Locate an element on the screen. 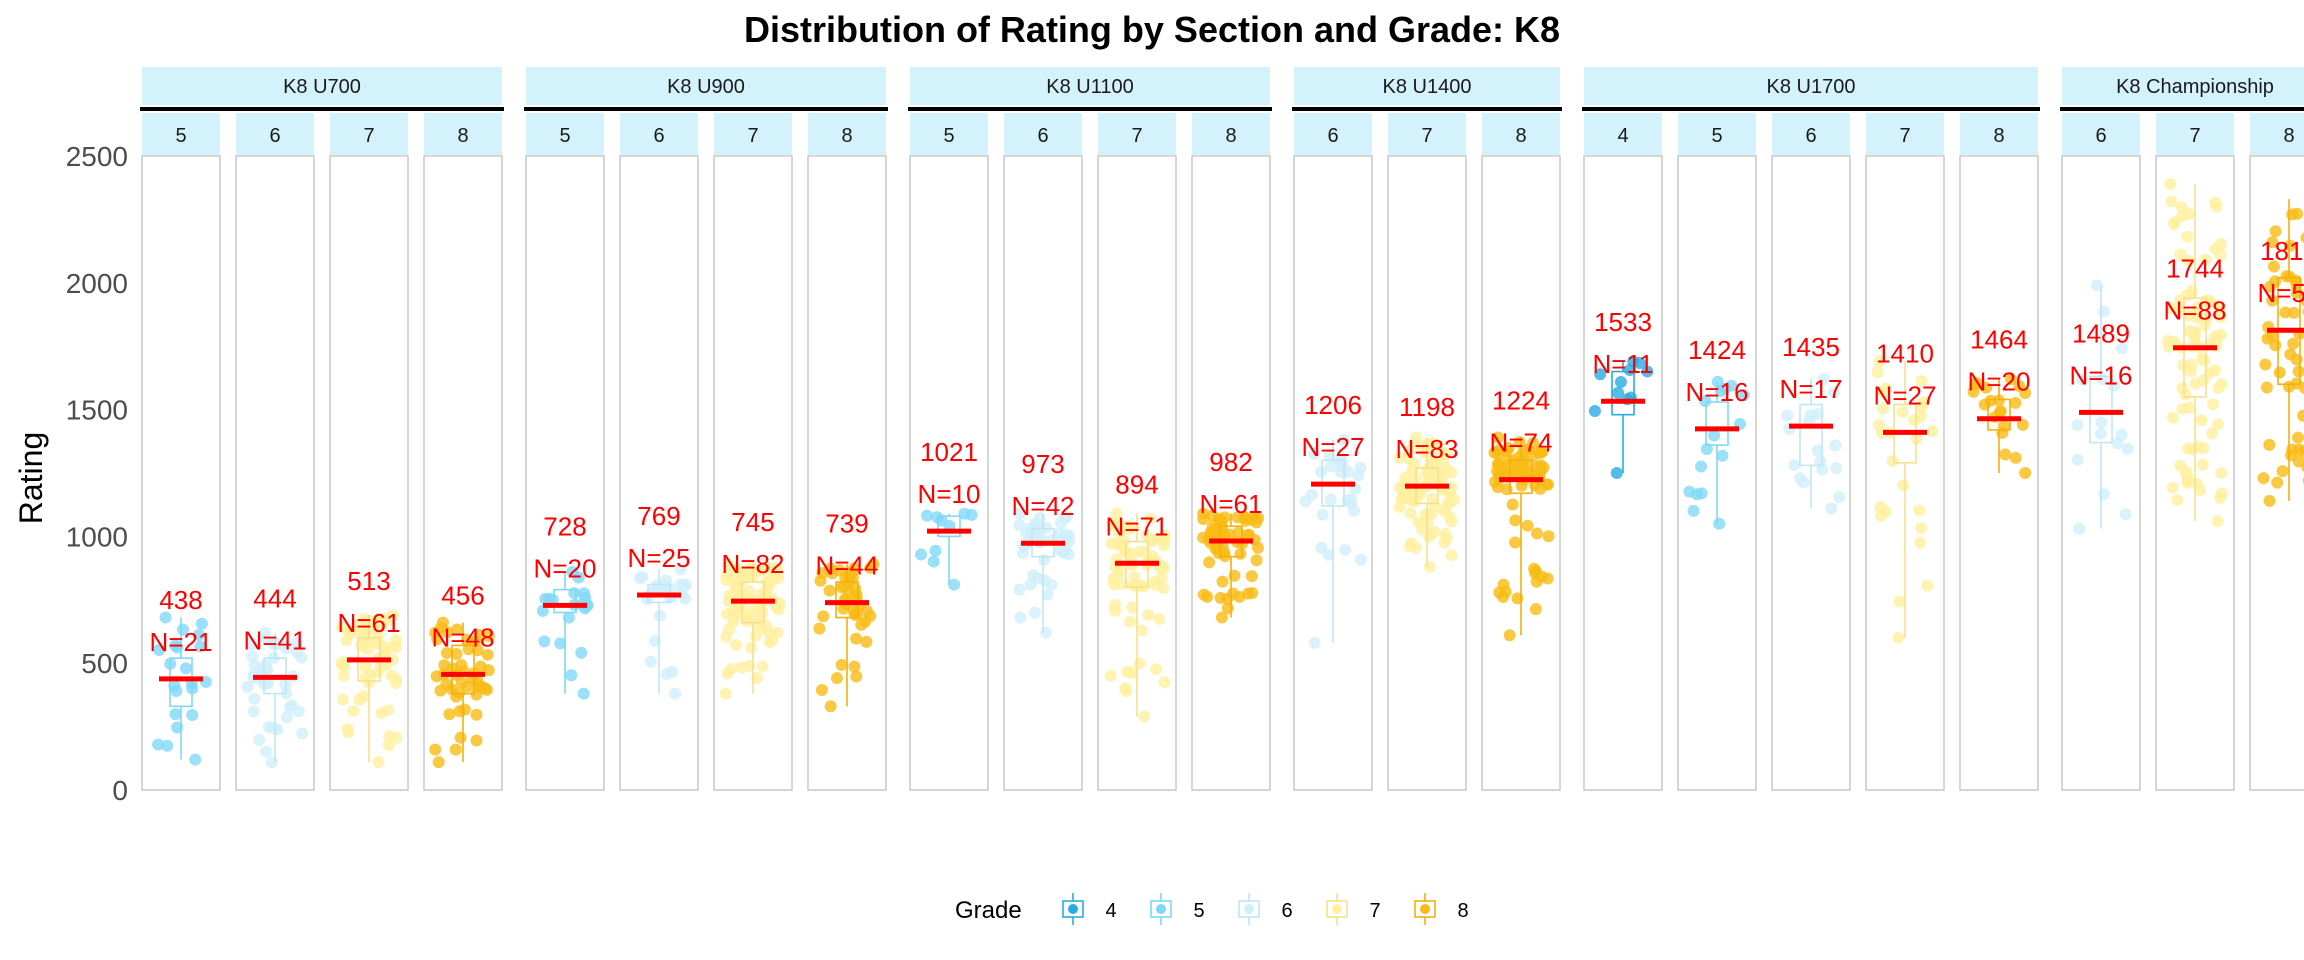 Image resolution: width=2304 pixels, height=960 pixels. legend-key-8: 8 is located at coordinates (1441, 909).